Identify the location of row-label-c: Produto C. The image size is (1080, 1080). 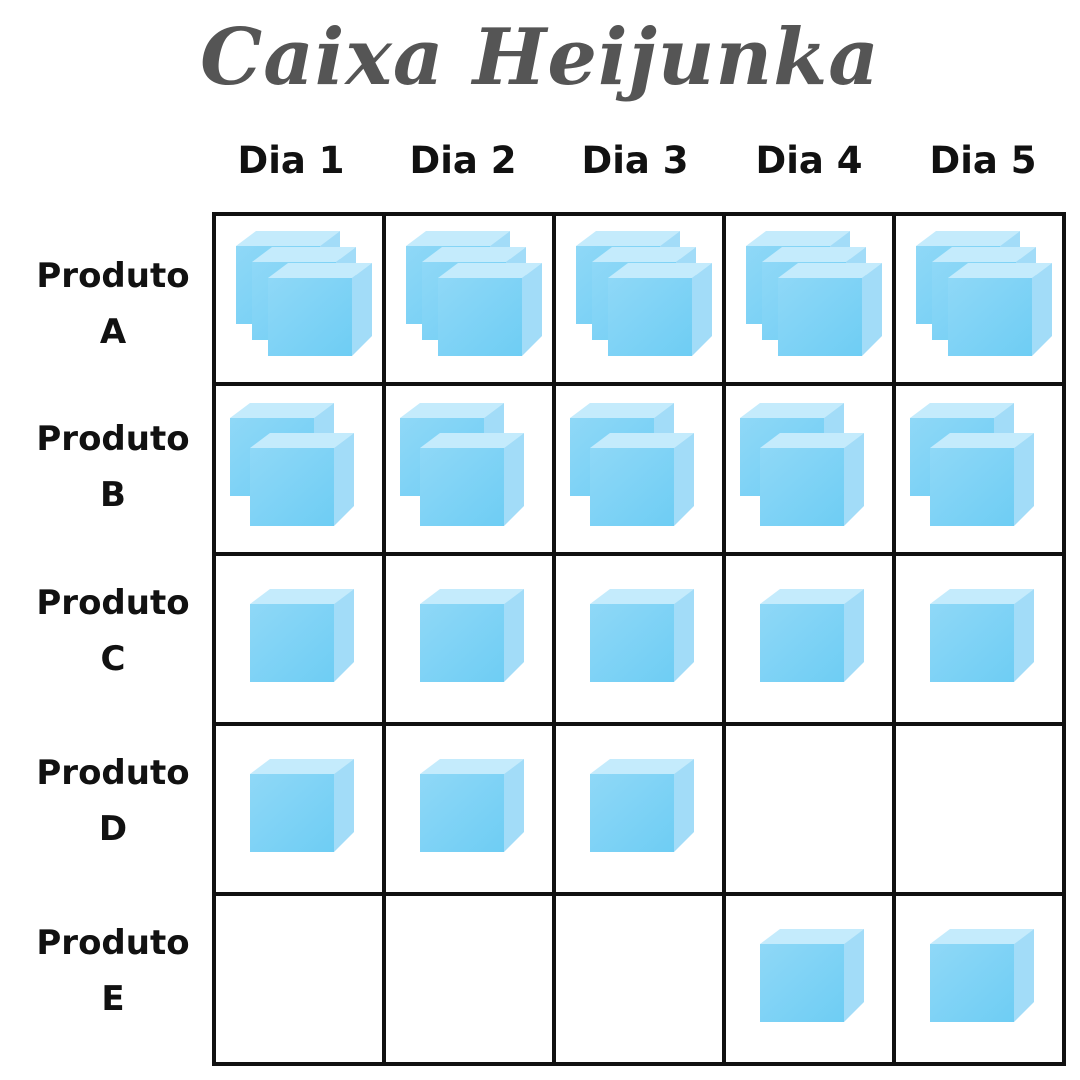
(113, 631).